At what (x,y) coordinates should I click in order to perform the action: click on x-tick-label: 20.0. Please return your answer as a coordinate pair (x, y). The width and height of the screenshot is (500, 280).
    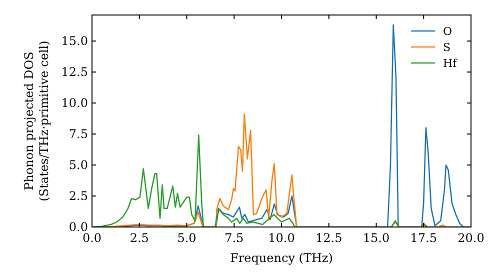
    Looking at the image, I should click on (471, 238).